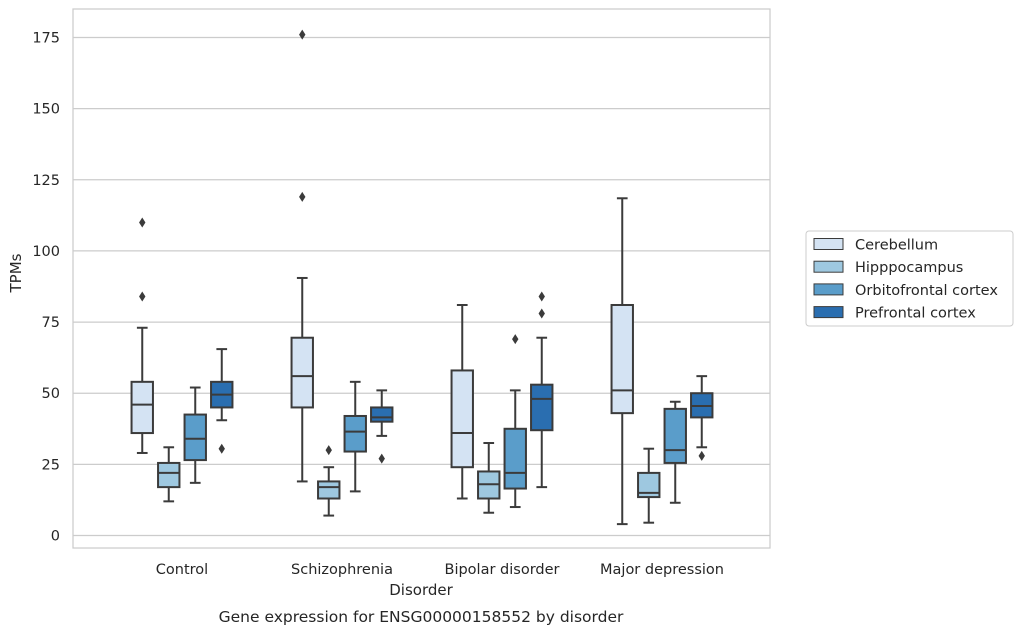 The height and width of the screenshot is (634, 1023). Describe the element at coordinates (915, 314) in the screenshot. I see `legend-label-3: Prefrontal cortex` at that location.